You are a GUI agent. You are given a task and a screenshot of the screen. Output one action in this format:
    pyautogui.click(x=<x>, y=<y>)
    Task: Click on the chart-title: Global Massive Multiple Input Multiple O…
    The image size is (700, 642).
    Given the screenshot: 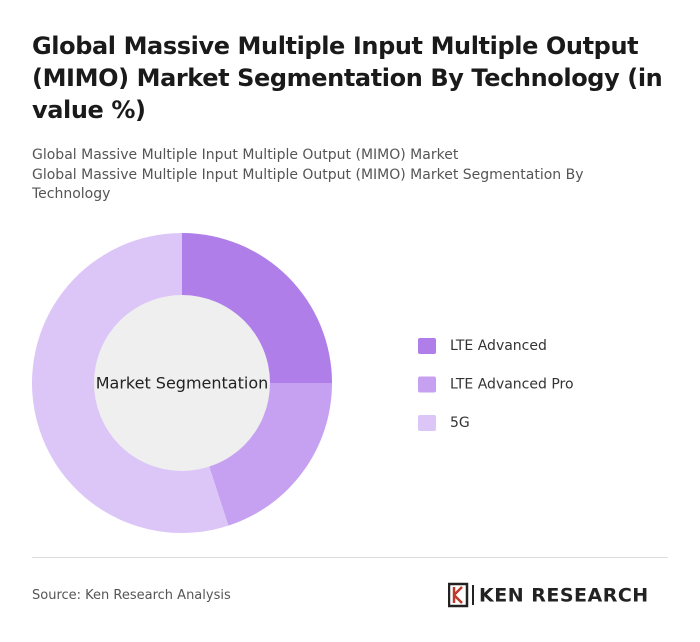 What is the action you would take?
    pyautogui.click(x=347, y=78)
    